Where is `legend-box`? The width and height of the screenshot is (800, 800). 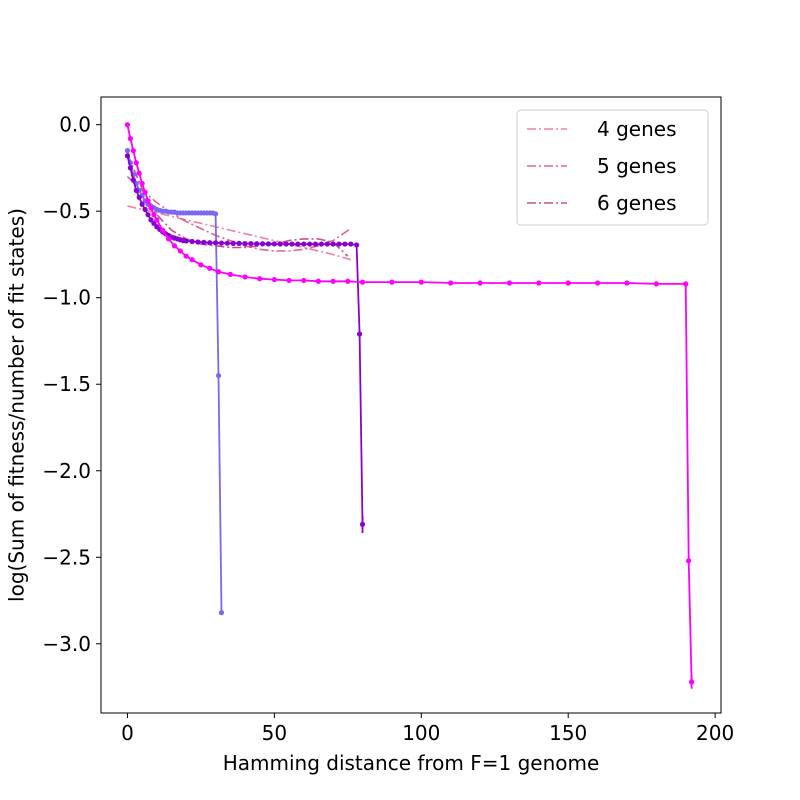 legend-box is located at coordinates (612, 167).